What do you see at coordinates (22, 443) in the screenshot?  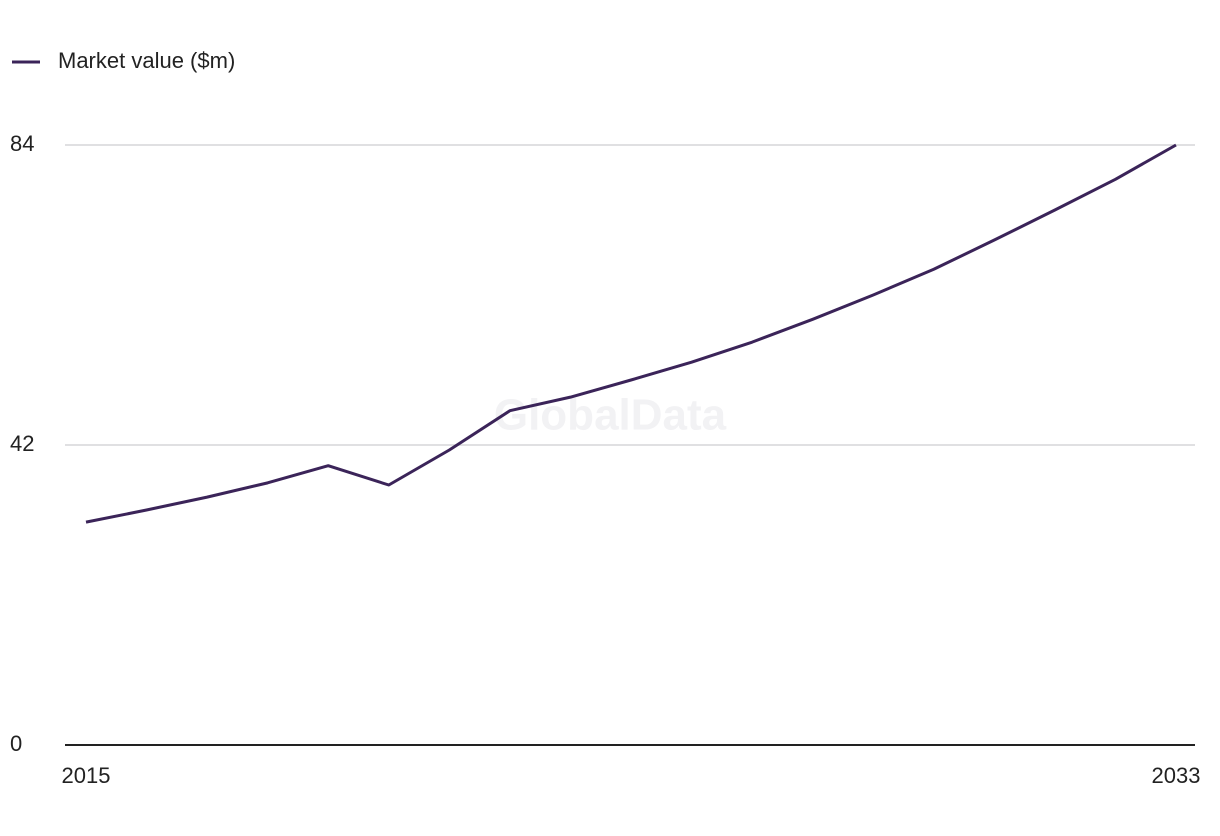 I see `y-tick-label: 42` at bounding box center [22, 443].